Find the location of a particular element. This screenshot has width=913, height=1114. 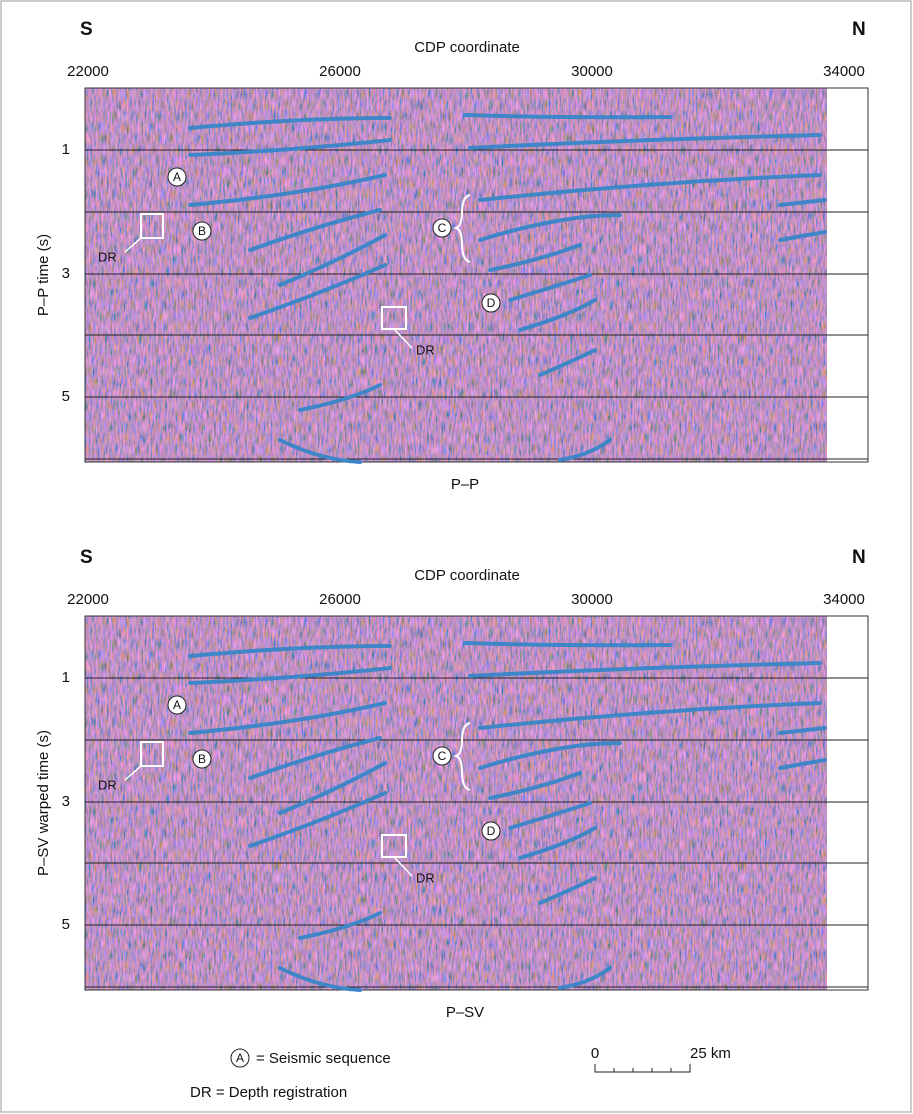

y-axis-title: P–SV warped time (s) is located at coordinates (43, 803).